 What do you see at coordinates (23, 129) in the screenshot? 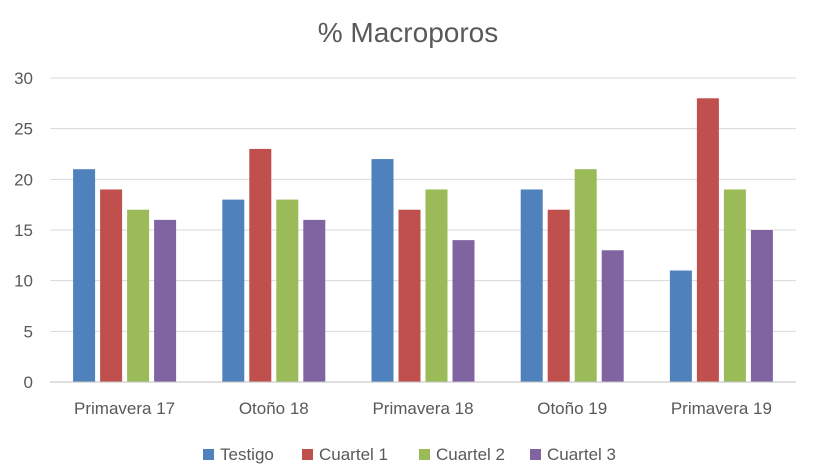
I see `y-tick-label: 25` at bounding box center [23, 129].